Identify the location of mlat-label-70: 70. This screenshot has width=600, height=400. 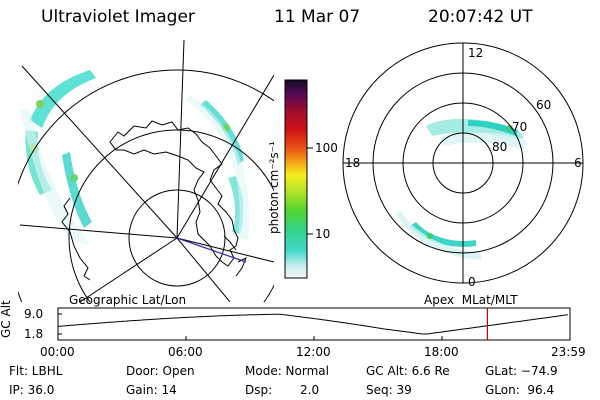
(520, 127).